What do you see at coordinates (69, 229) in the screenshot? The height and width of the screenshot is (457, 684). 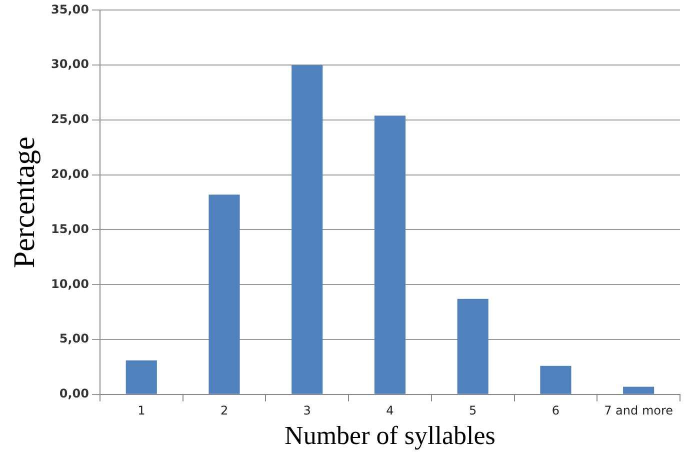 I see `y-tick-label: 15,00` at bounding box center [69, 229].